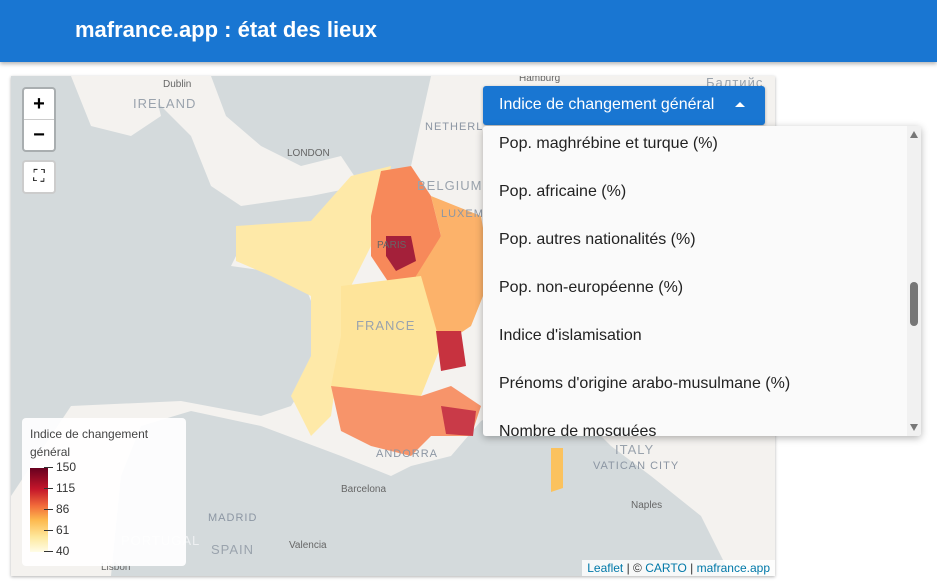 This screenshot has height=588, width=937. What do you see at coordinates (914, 427) in the screenshot?
I see `scroll-down-icon` at bounding box center [914, 427].